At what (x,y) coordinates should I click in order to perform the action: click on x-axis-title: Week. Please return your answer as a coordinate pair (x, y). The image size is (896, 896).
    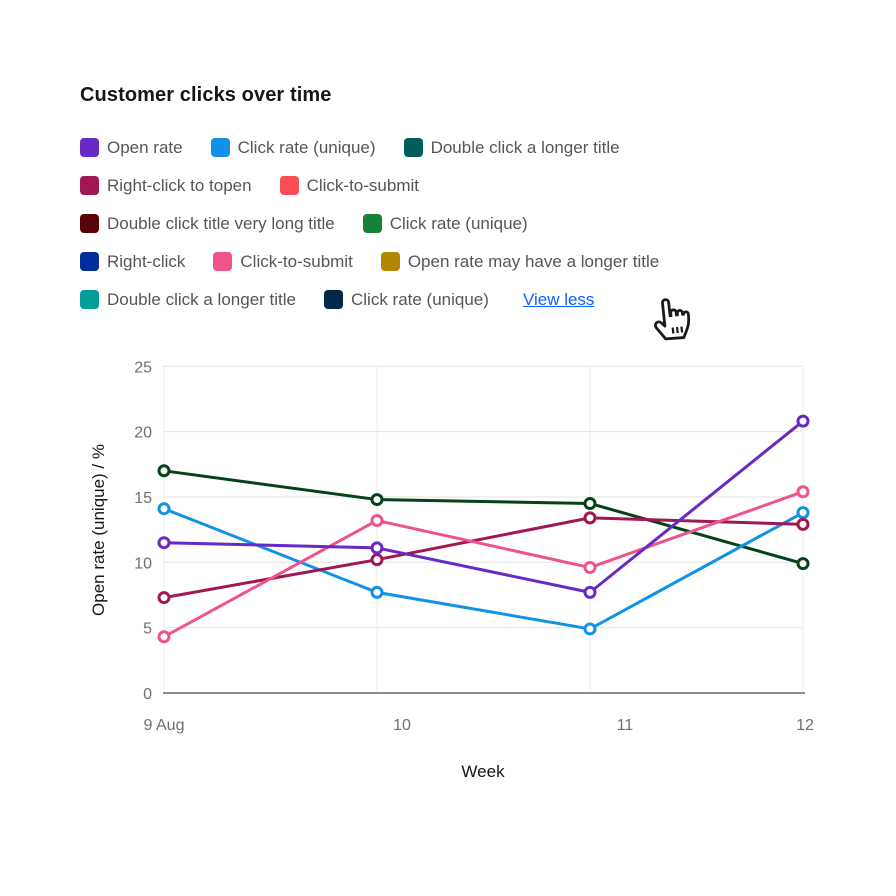
    Looking at the image, I should click on (483, 771).